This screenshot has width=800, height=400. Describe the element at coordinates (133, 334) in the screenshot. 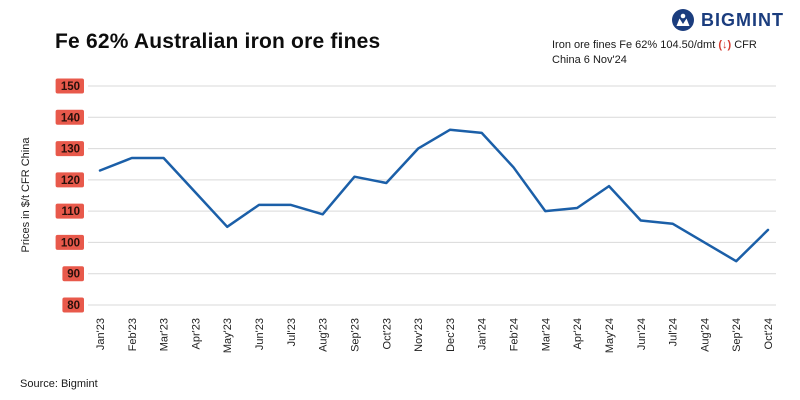

I see `x-tick-label: Feb'23` at that location.